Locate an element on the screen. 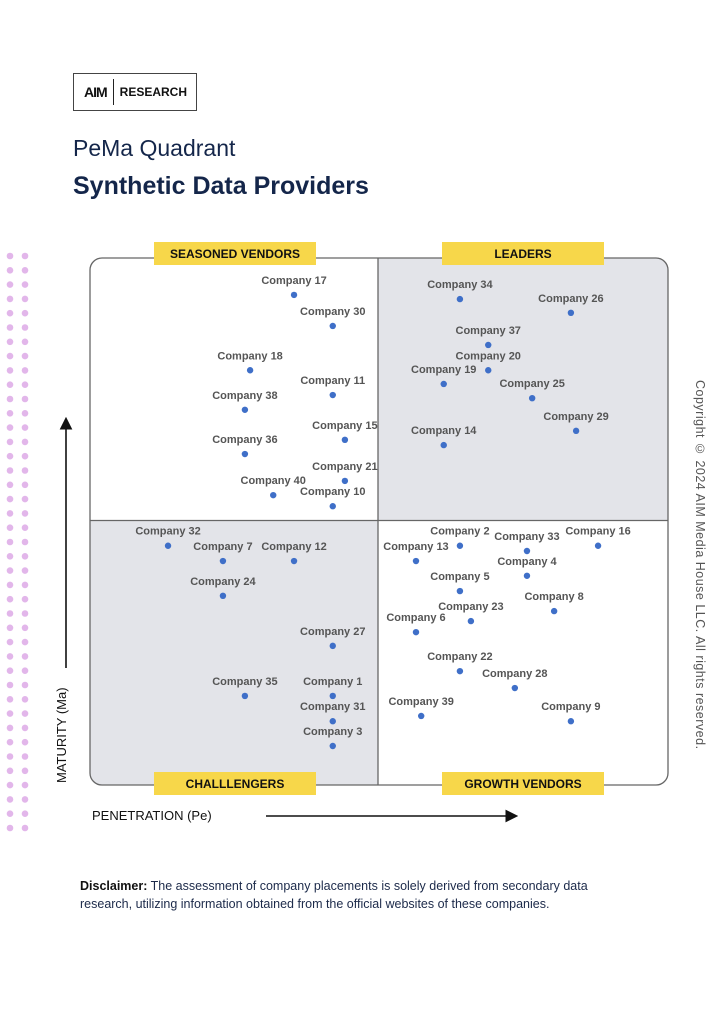 This screenshot has width=724, height=1024. data-point-label: Company 6 is located at coordinates (415, 618).